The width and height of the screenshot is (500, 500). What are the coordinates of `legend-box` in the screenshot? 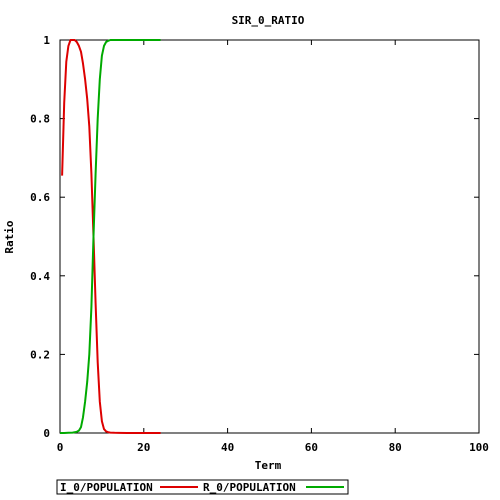 It's located at (202, 487).